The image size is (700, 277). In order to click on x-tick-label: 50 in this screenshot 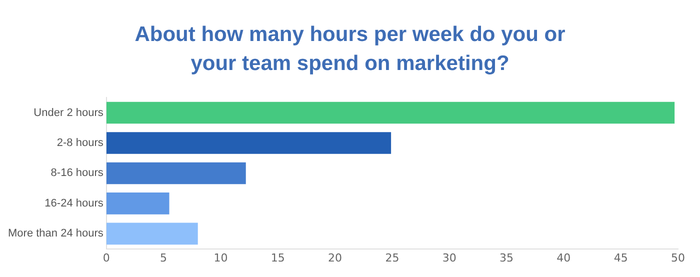, I will do `click(678, 257)`.